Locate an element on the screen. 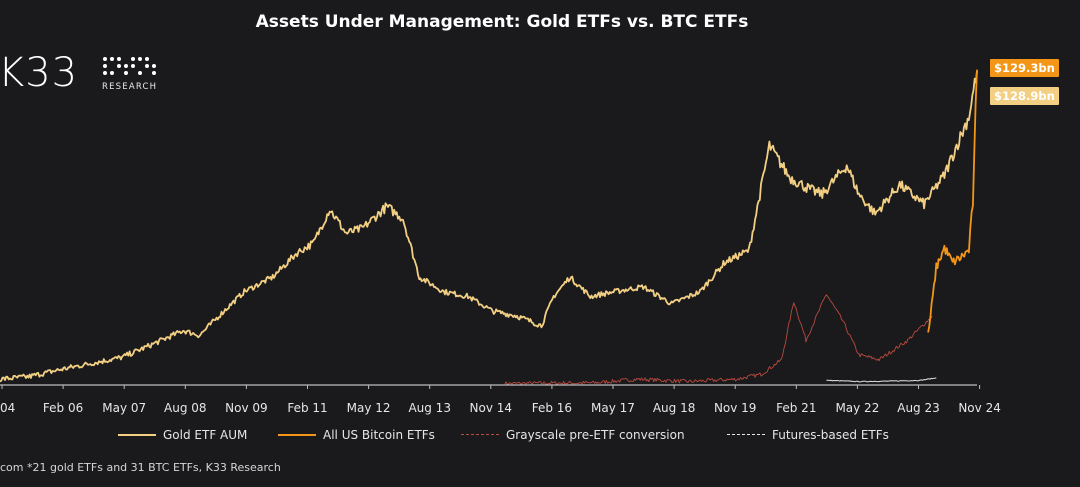 This screenshot has width=1080, height=487. x-tick-label: May 22 is located at coordinates (857, 408).